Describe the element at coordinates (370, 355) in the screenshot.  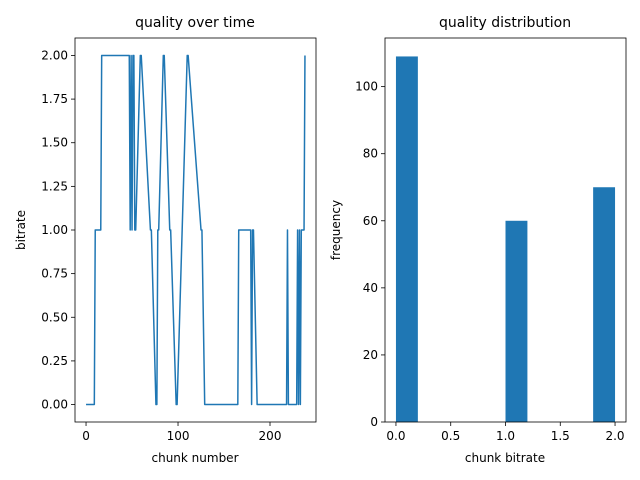
I see `histogram-ytick-label: 20` at that location.